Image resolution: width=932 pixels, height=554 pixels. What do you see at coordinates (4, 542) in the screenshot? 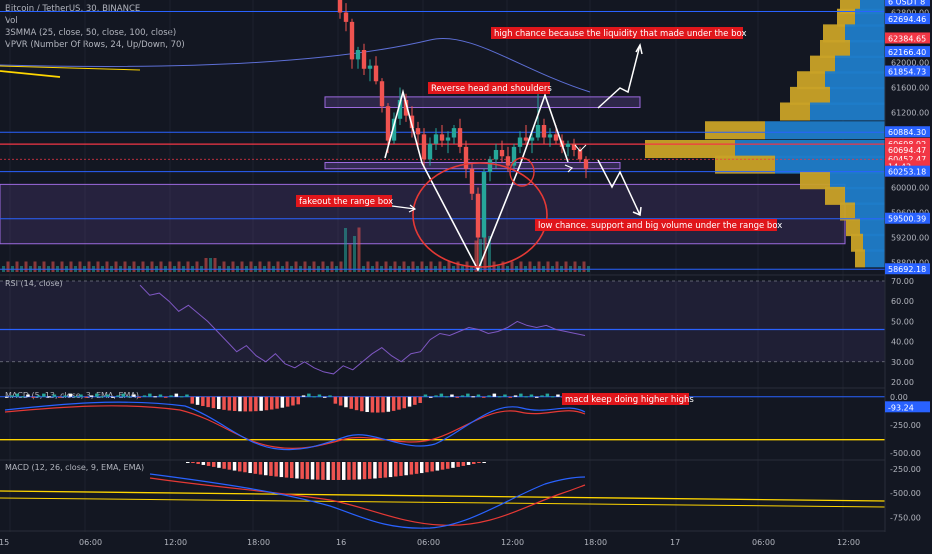
I see `time-tick-label: 15` at bounding box center [4, 542].